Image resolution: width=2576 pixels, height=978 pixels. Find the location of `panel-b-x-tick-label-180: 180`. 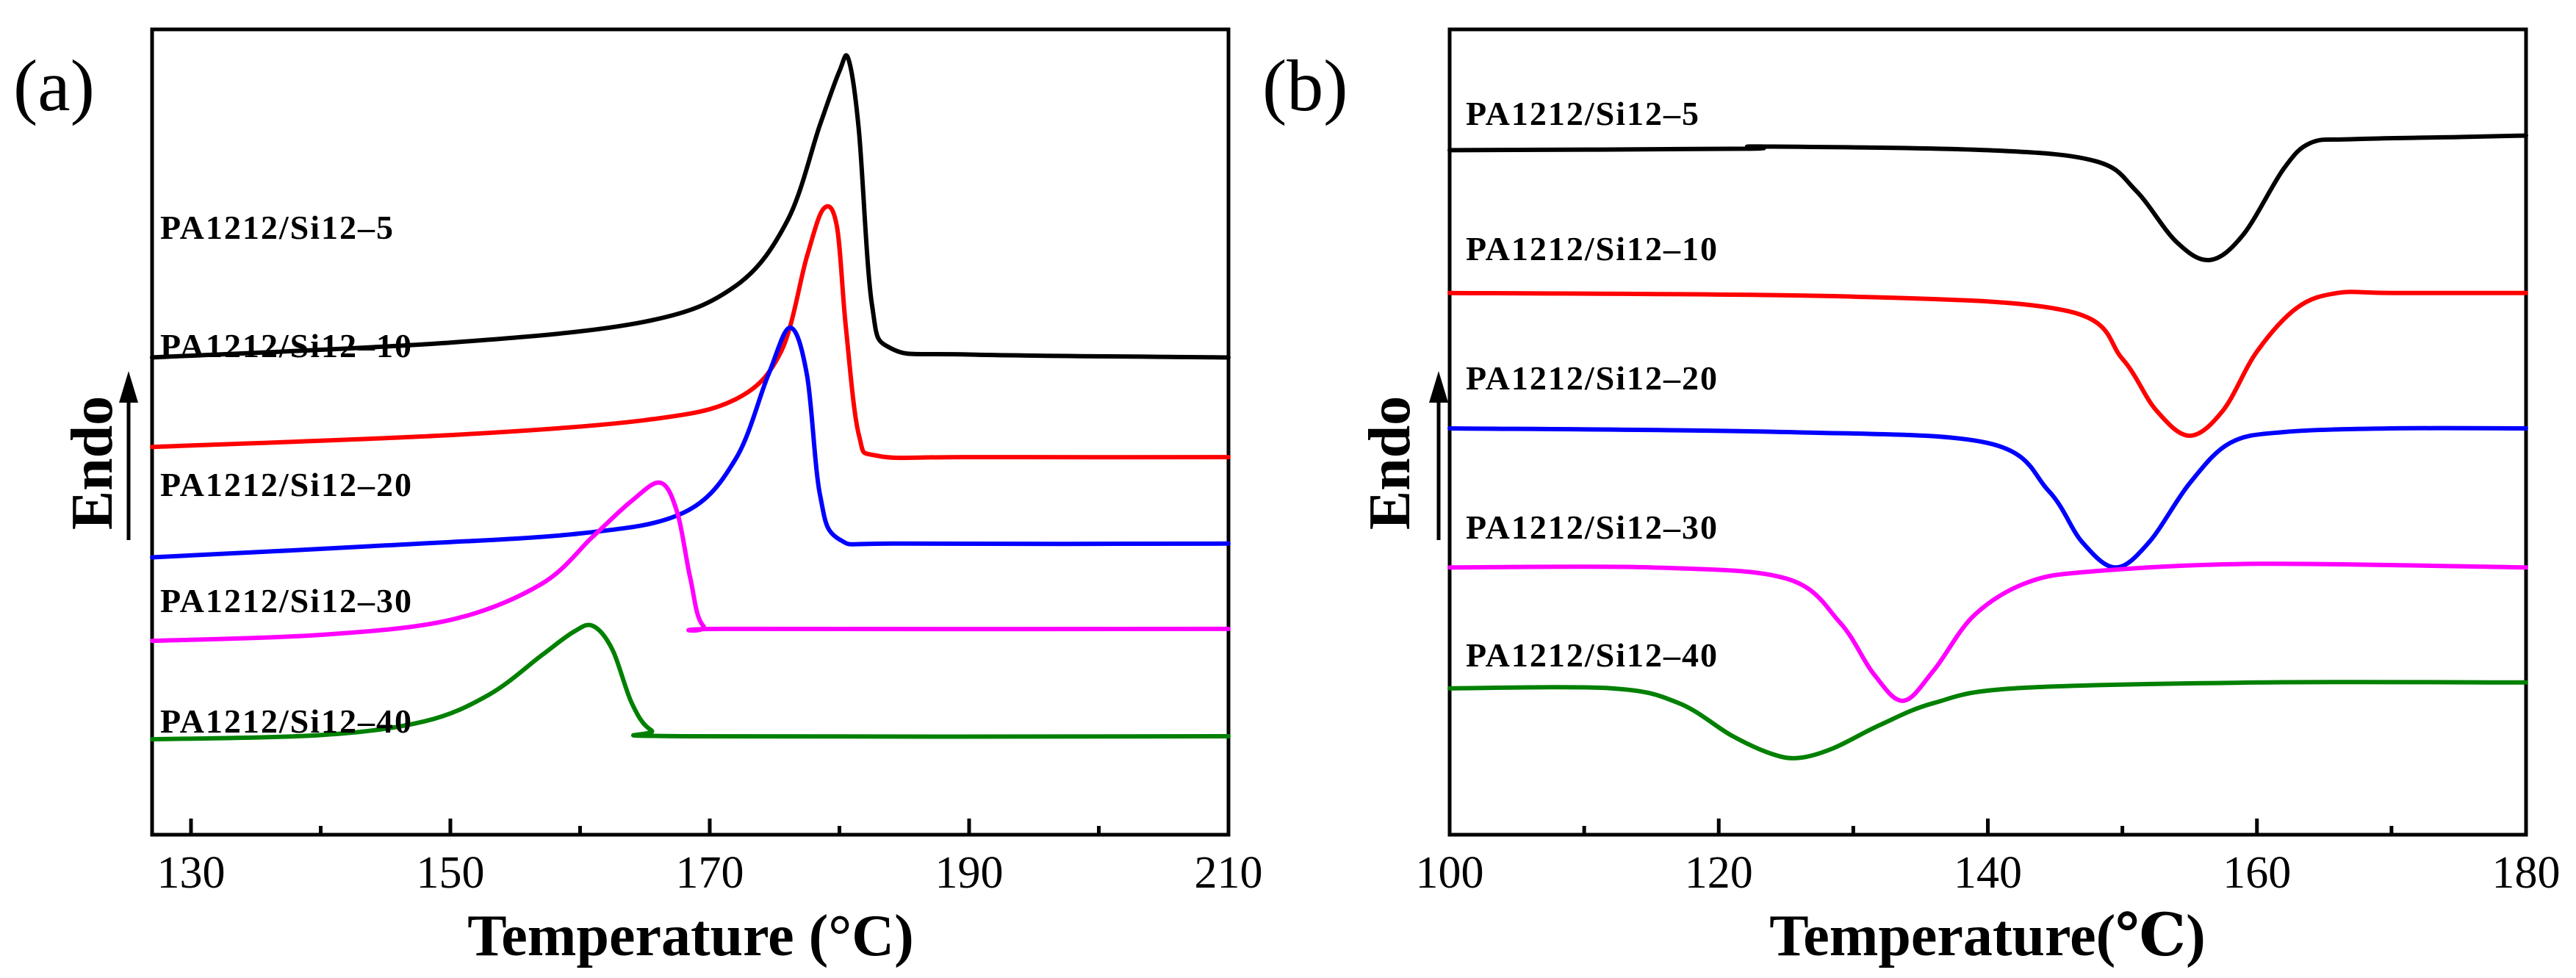

panel-b-x-tick-label-180: 180 is located at coordinates (2526, 873).